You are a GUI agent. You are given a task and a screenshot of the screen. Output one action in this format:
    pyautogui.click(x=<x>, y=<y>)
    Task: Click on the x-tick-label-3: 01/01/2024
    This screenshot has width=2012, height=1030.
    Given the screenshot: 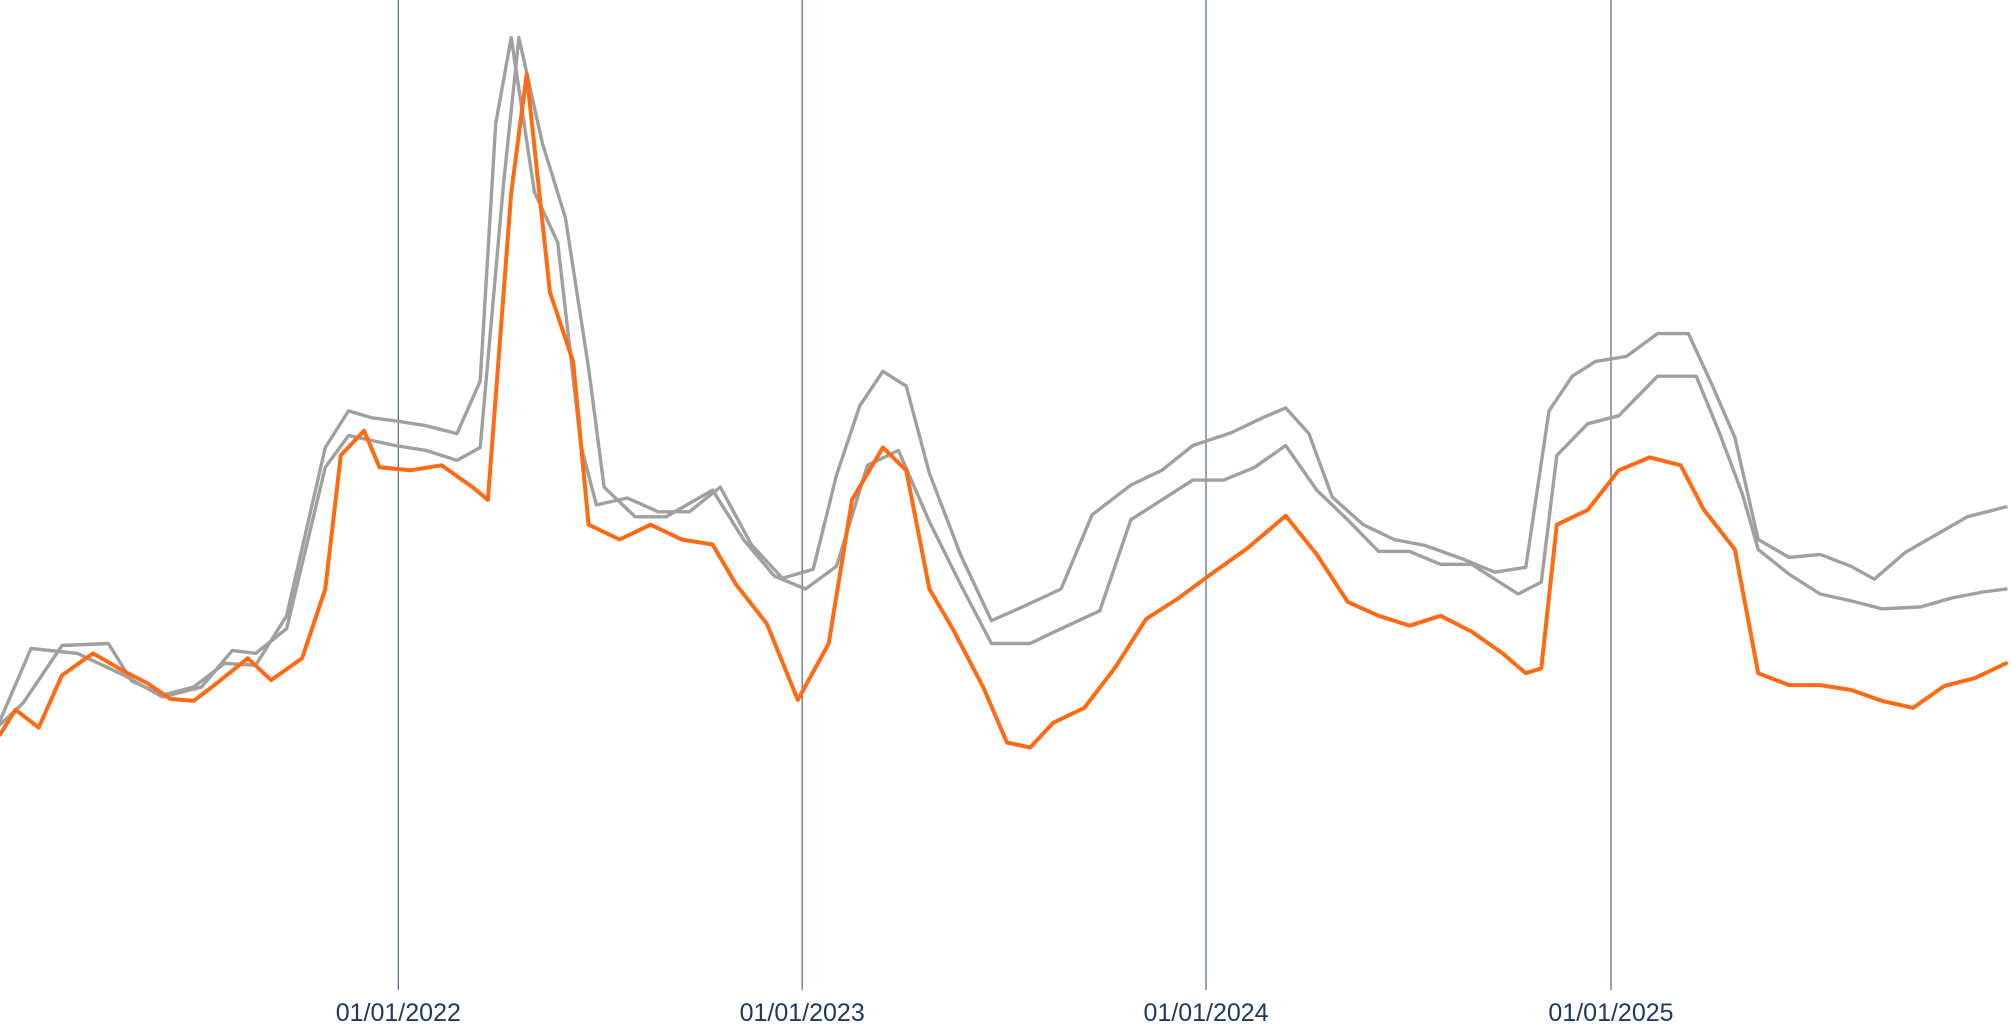 What is the action you would take?
    pyautogui.click(x=1205, y=1013)
    